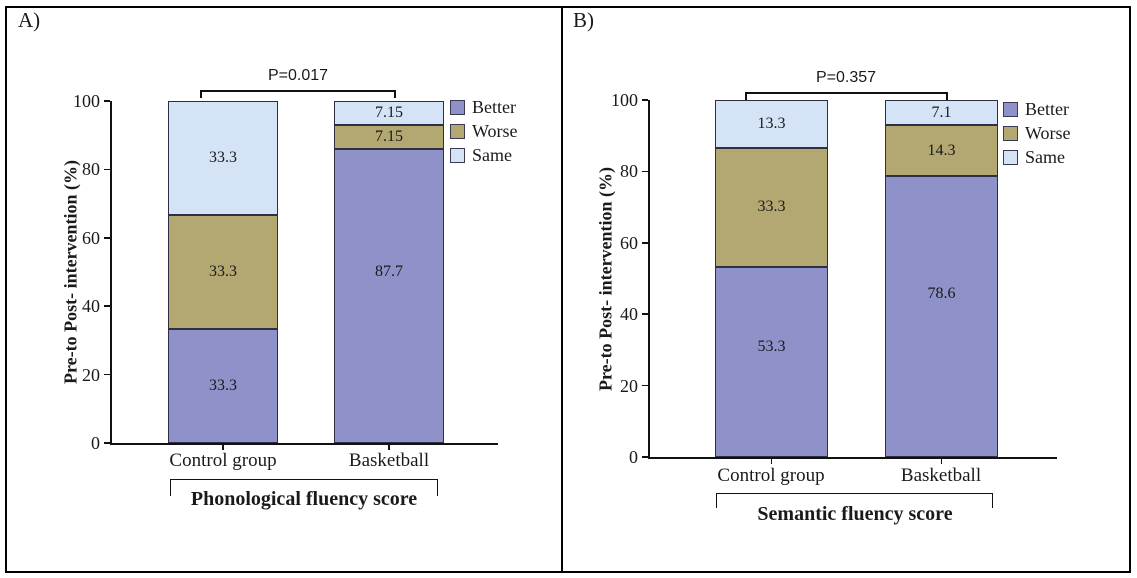 The width and height of the screenshot is (1137, 578). I want to click on bar-value-label: 7.1, so click(941, 112).